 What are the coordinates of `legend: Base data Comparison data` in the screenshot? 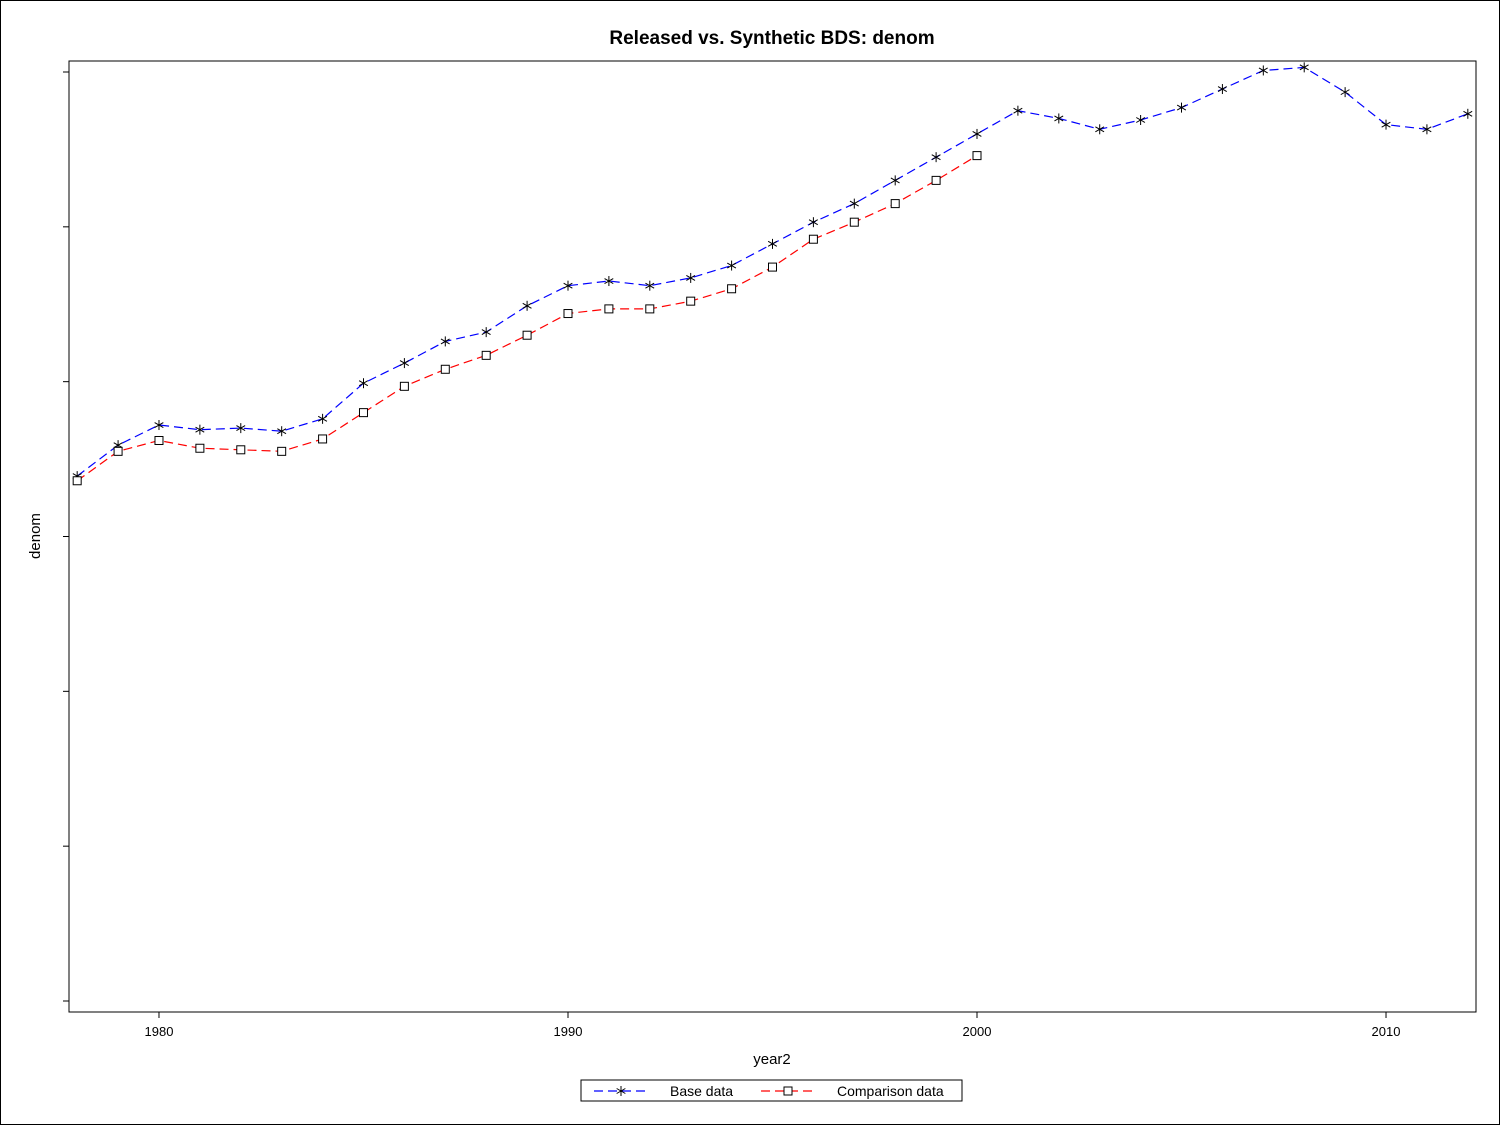 It's located at (771, 1090).